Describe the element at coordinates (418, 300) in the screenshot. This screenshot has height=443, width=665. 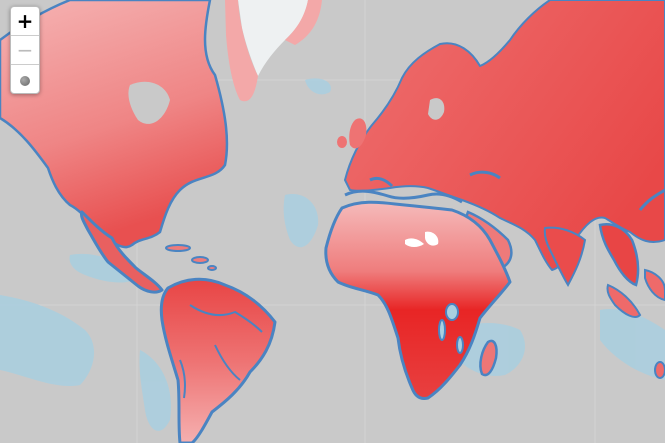
I see `africa` at that location.